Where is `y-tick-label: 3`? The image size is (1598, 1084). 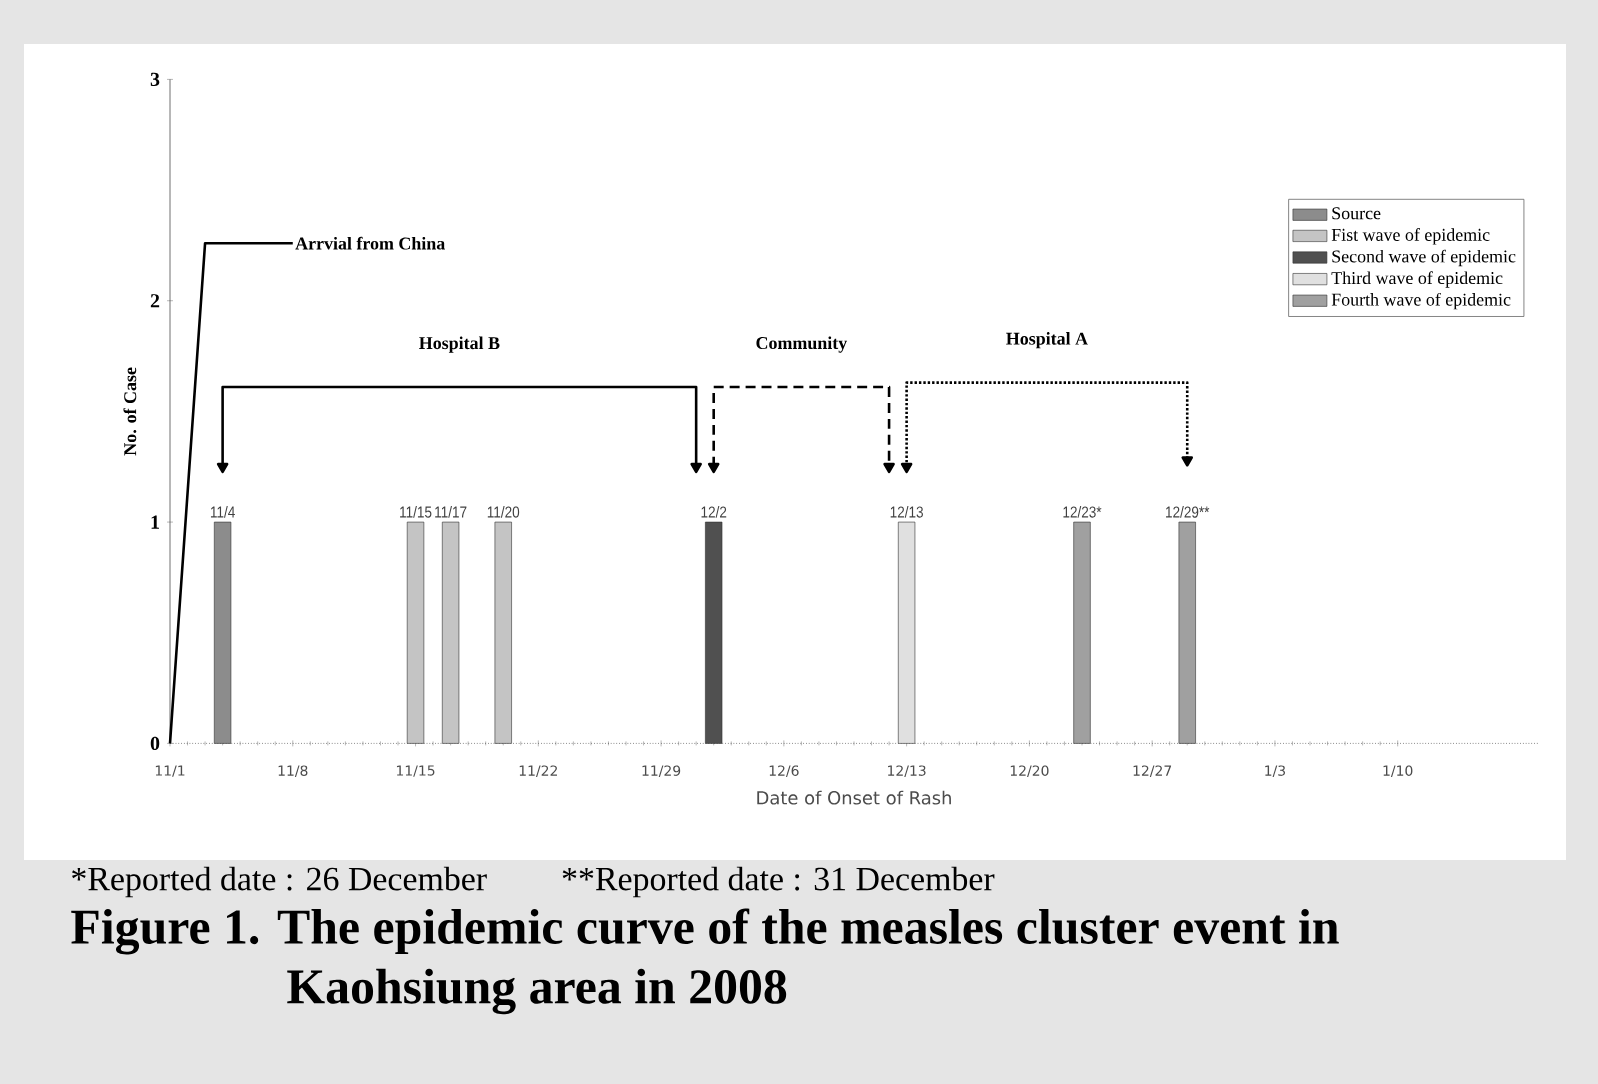
y-tick-label: 3 is located at coordinates (155, 79).